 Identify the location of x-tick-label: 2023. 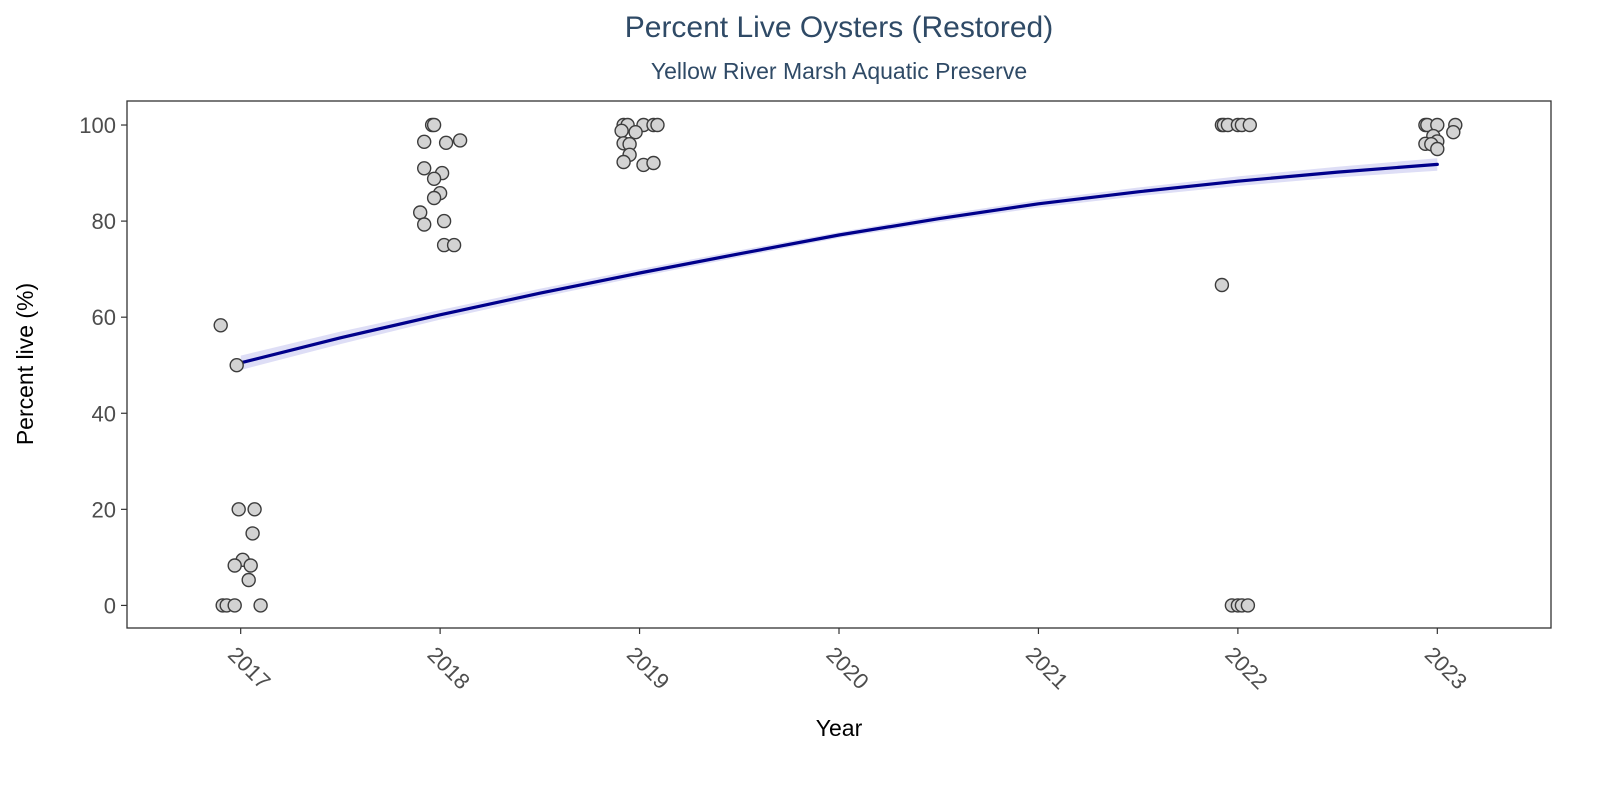
(1446, 668).